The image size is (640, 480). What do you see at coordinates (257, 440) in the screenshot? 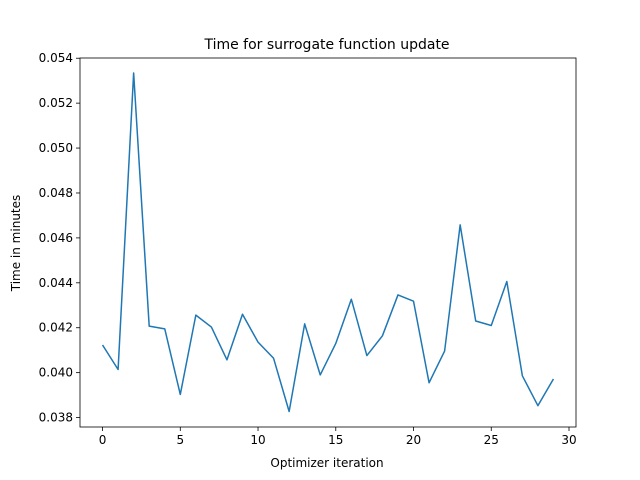
I see `x-tick-label: 10` at bounding box center [257, 440].